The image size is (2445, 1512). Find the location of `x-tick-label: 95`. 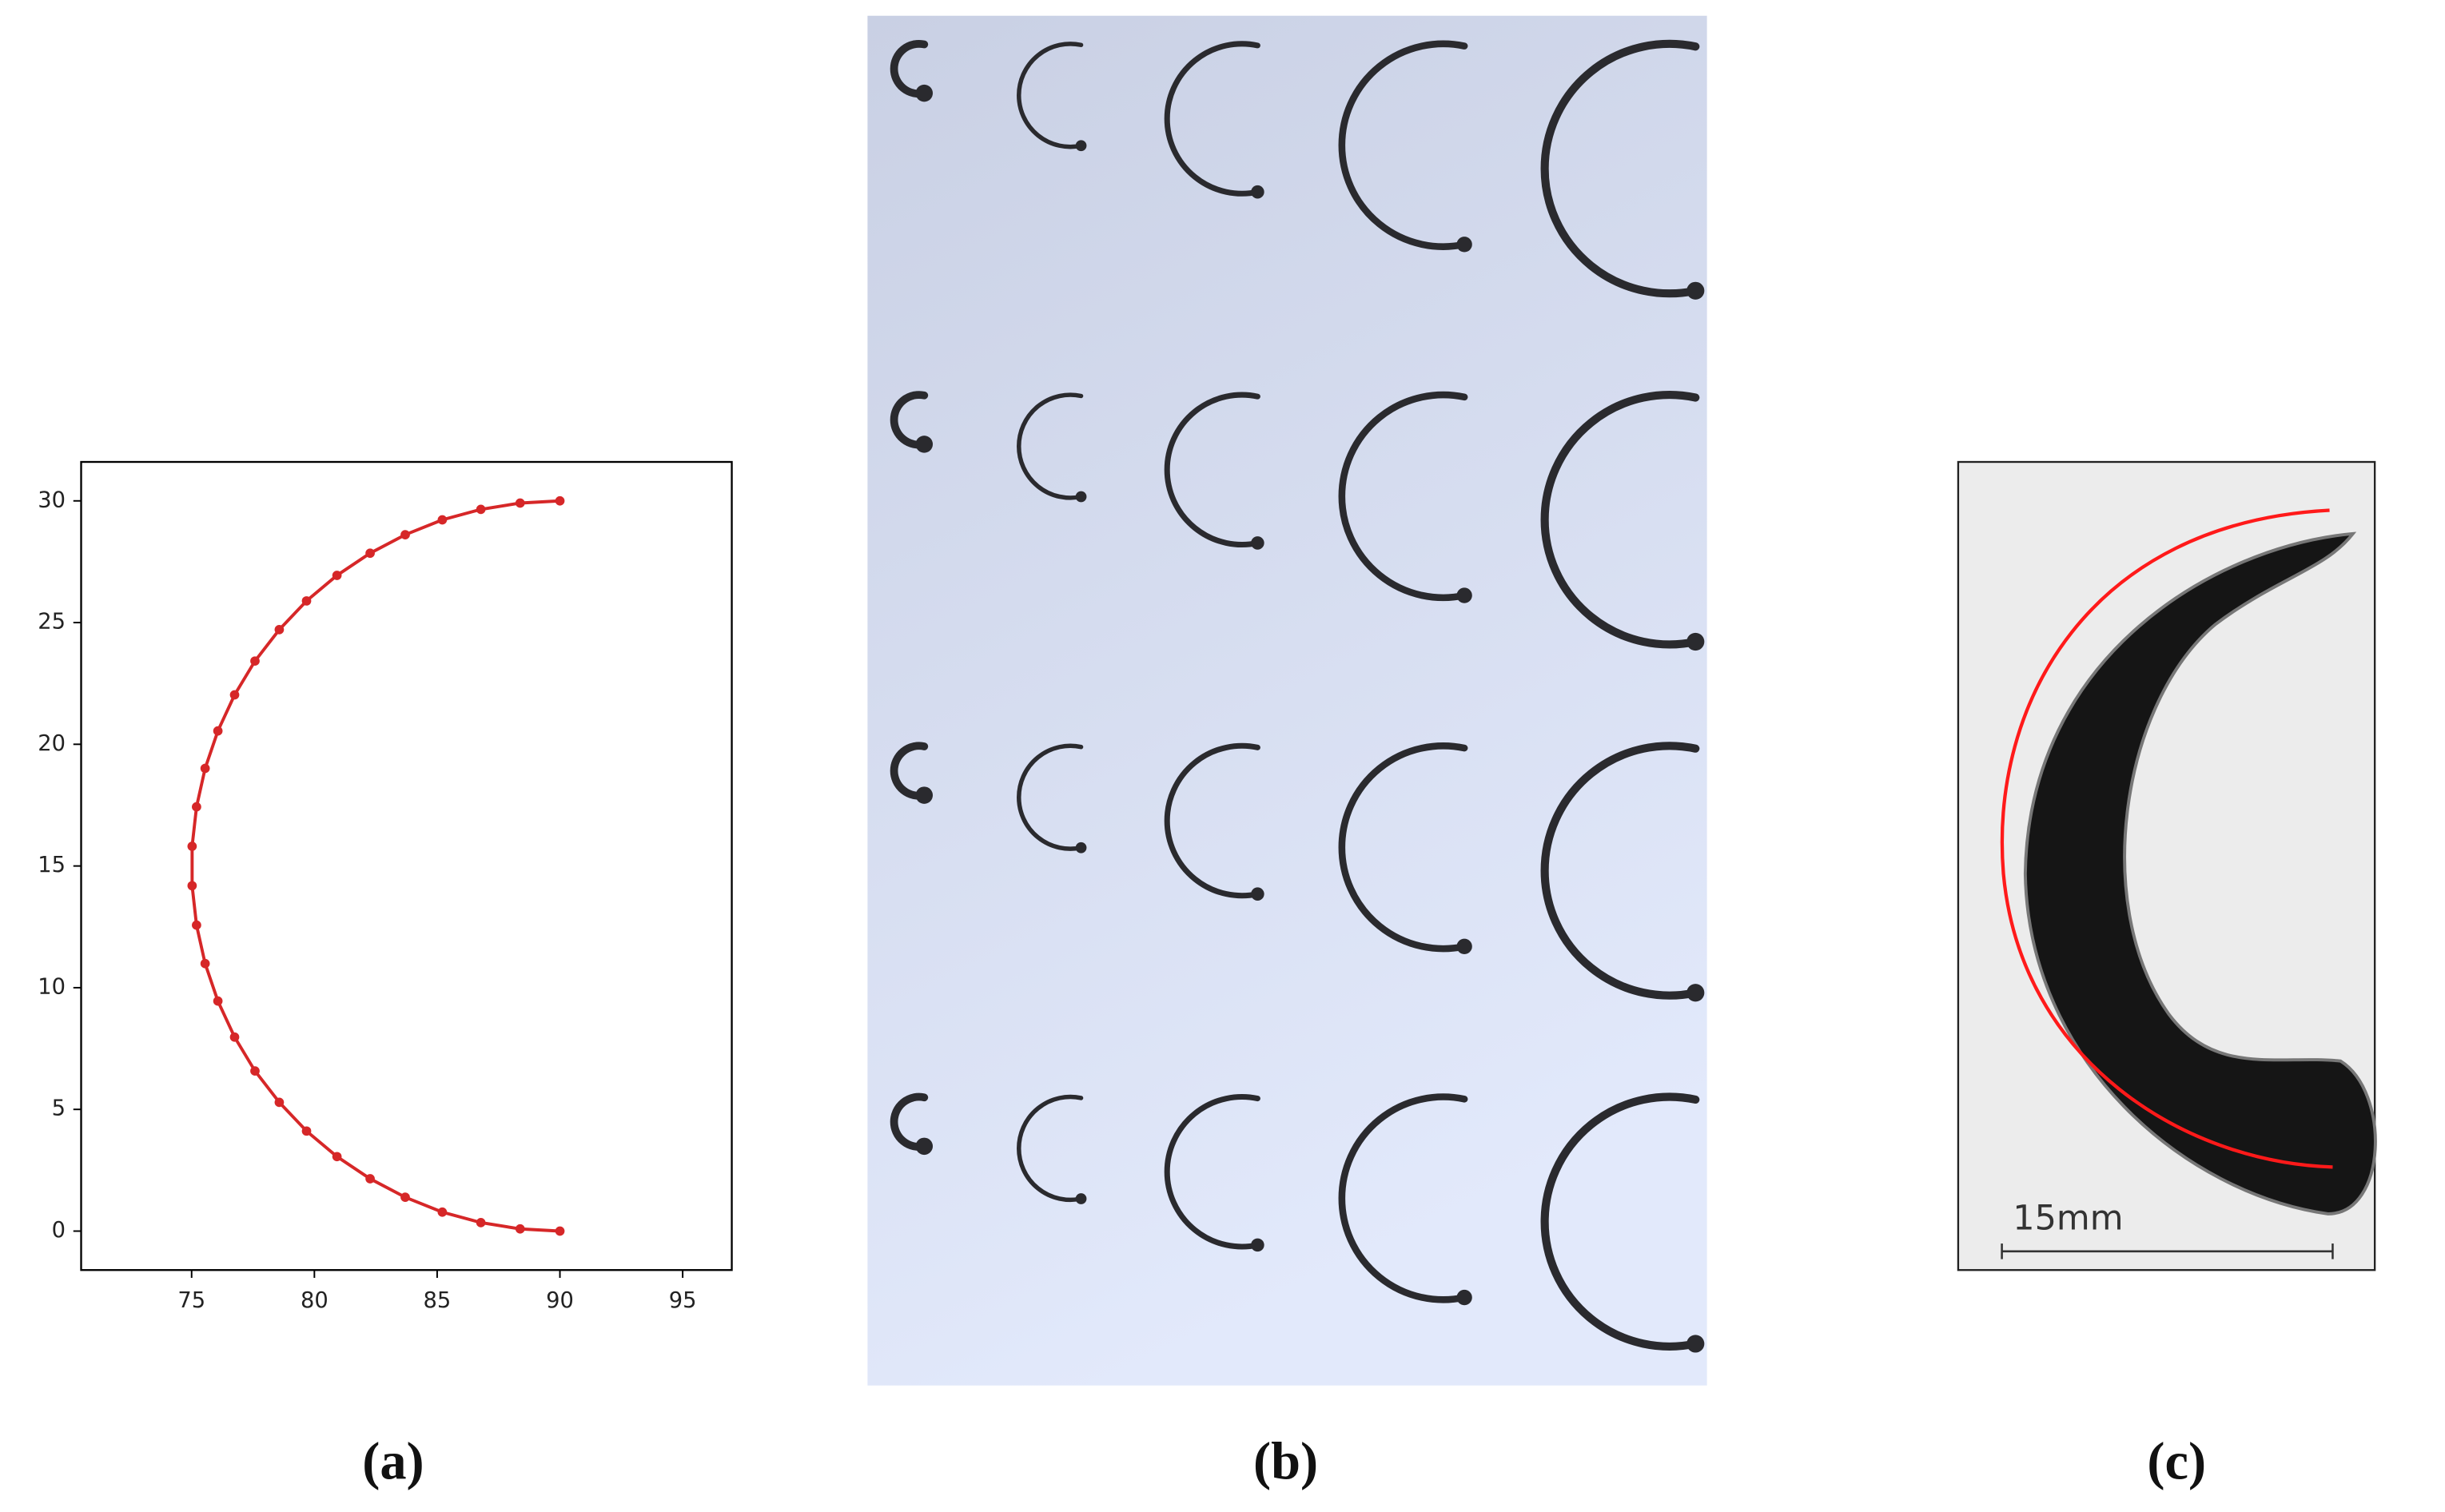

x-tick-label: 95 is located at coordinates (683, 1300).